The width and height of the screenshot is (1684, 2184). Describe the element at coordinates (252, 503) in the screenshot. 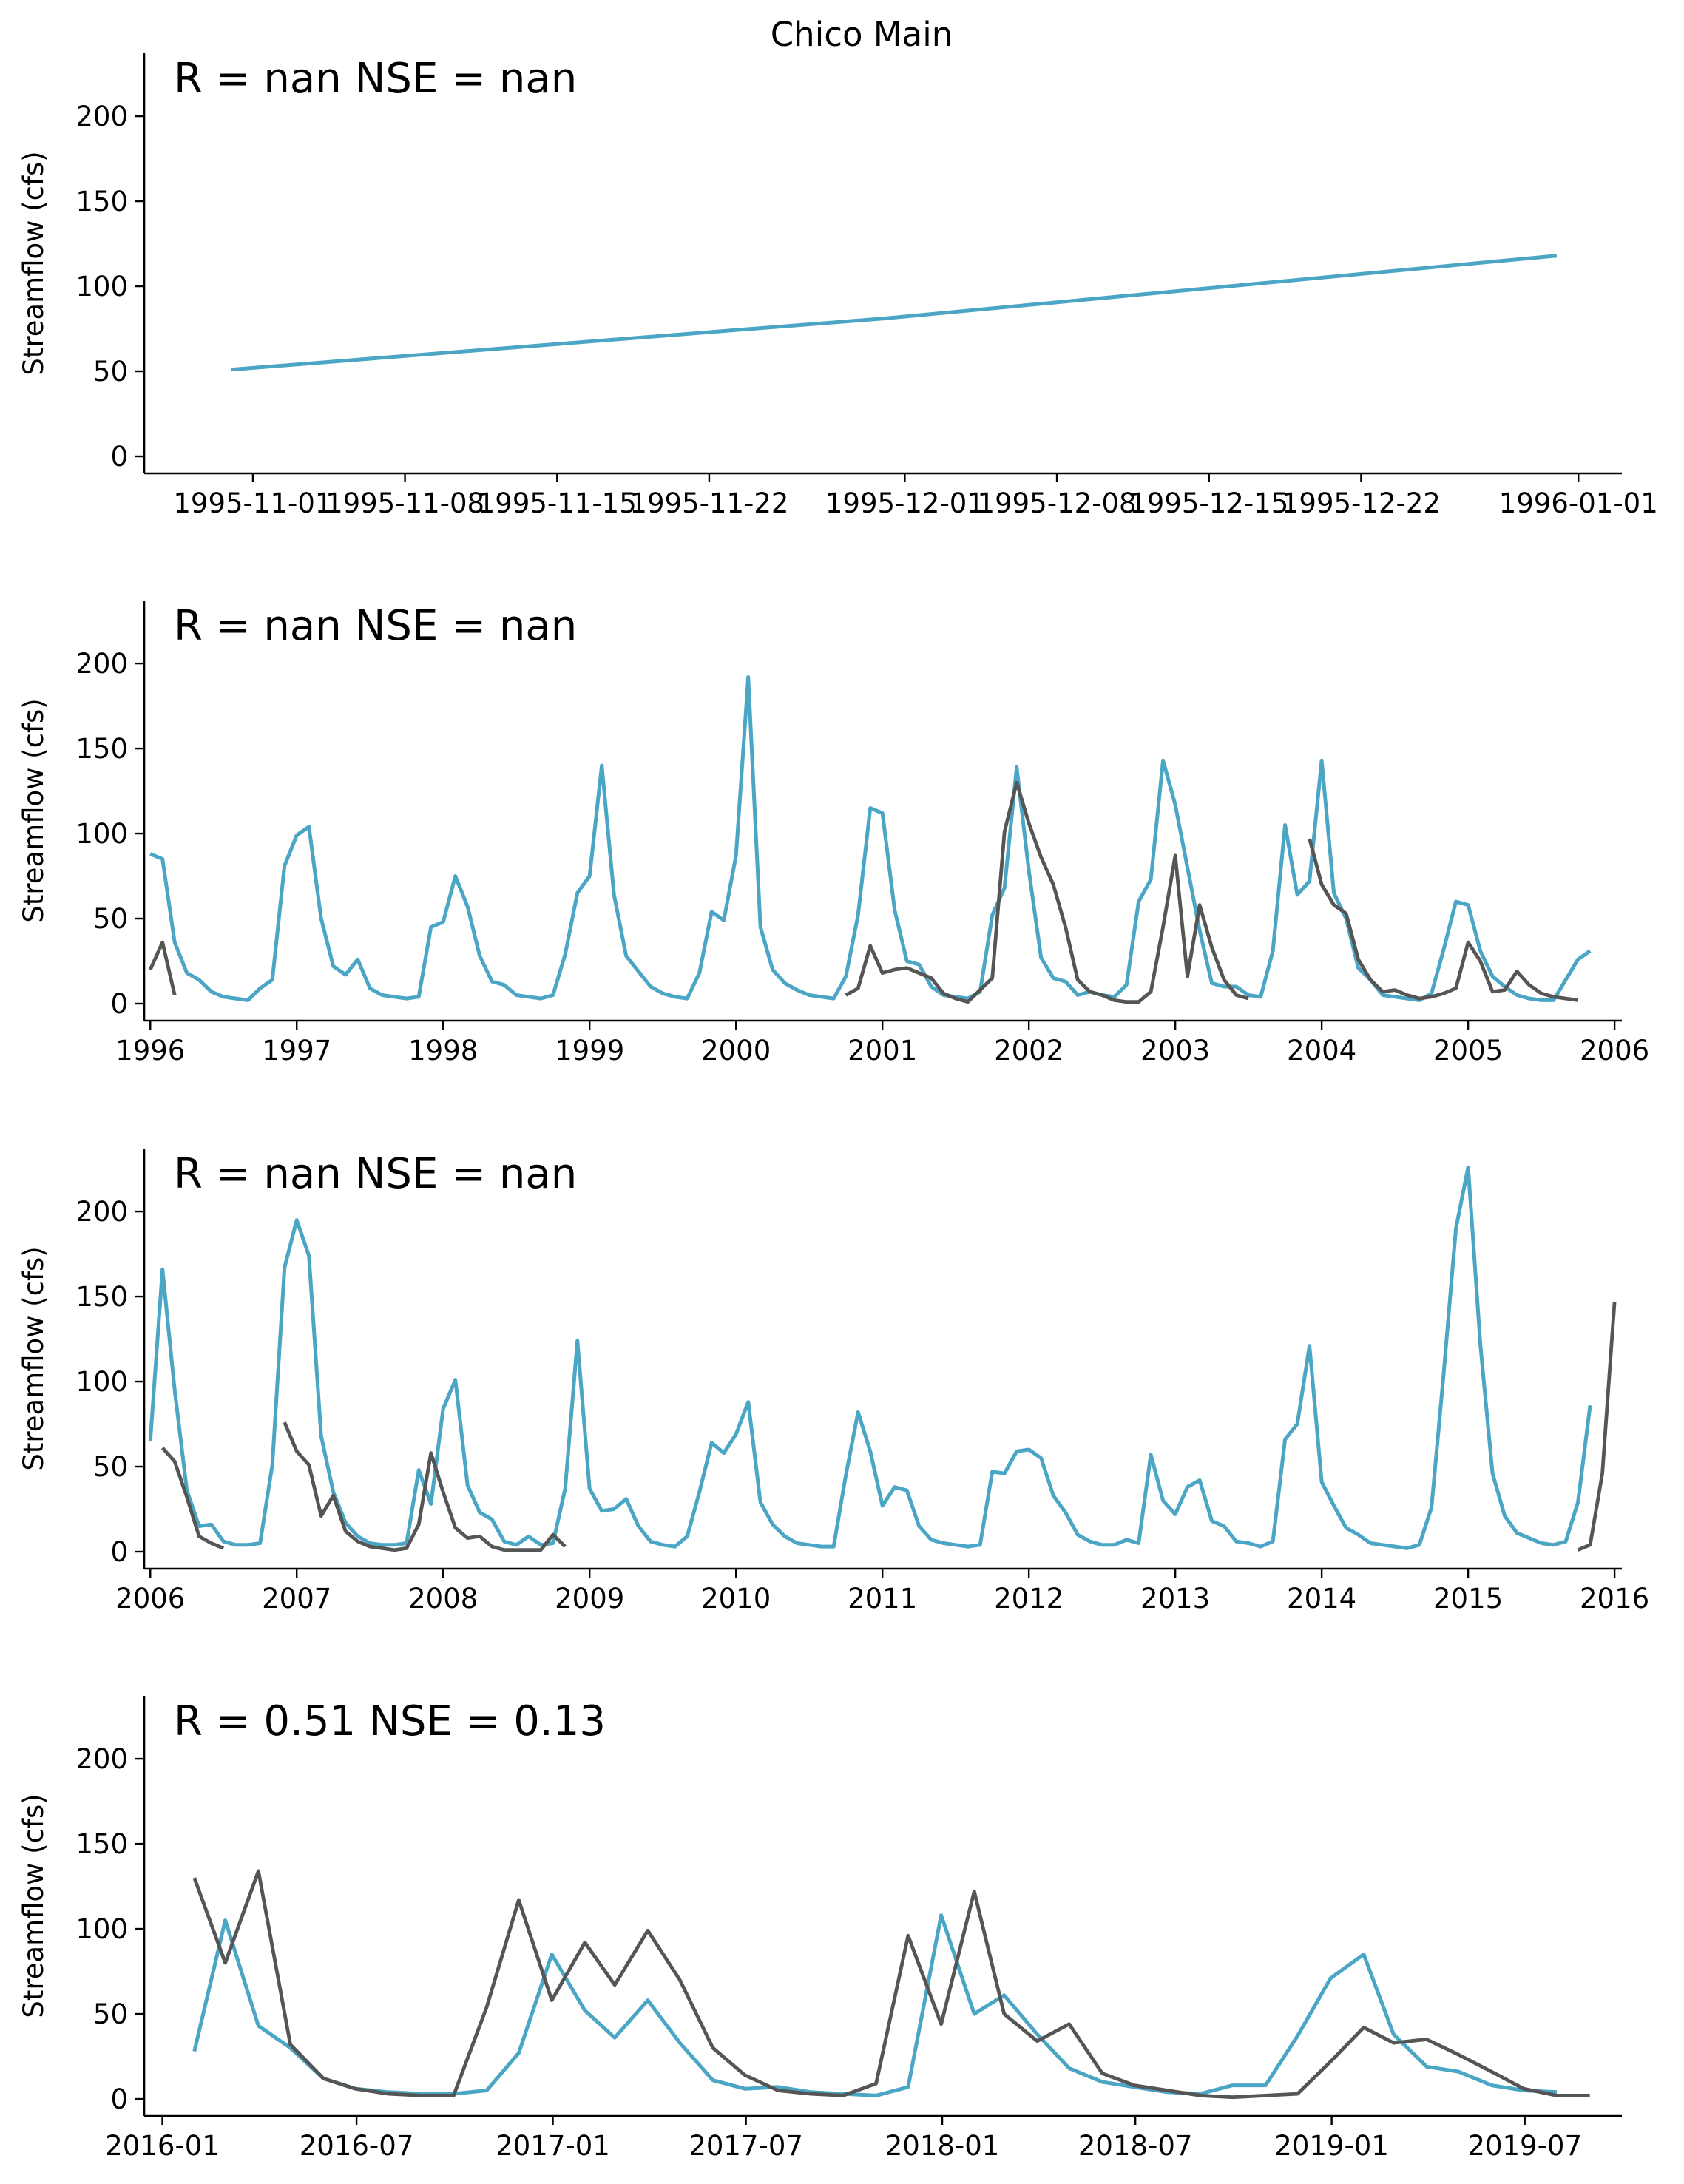

I see `x-tick-label: 1995-11-01` at that location.